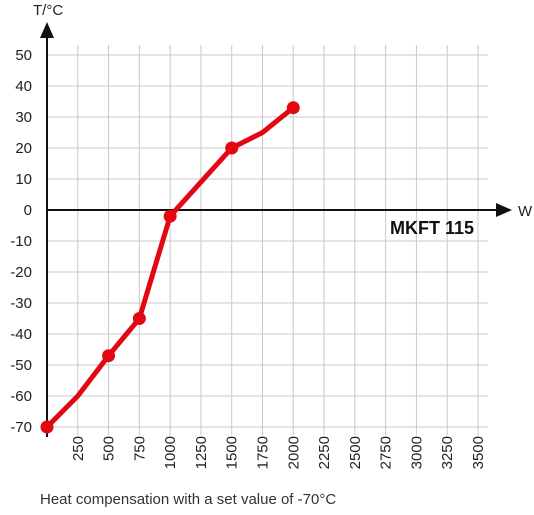 The height and width of the screenshot is (515, 534). I want to click on y-tick-label: 50, so click(23, 55).